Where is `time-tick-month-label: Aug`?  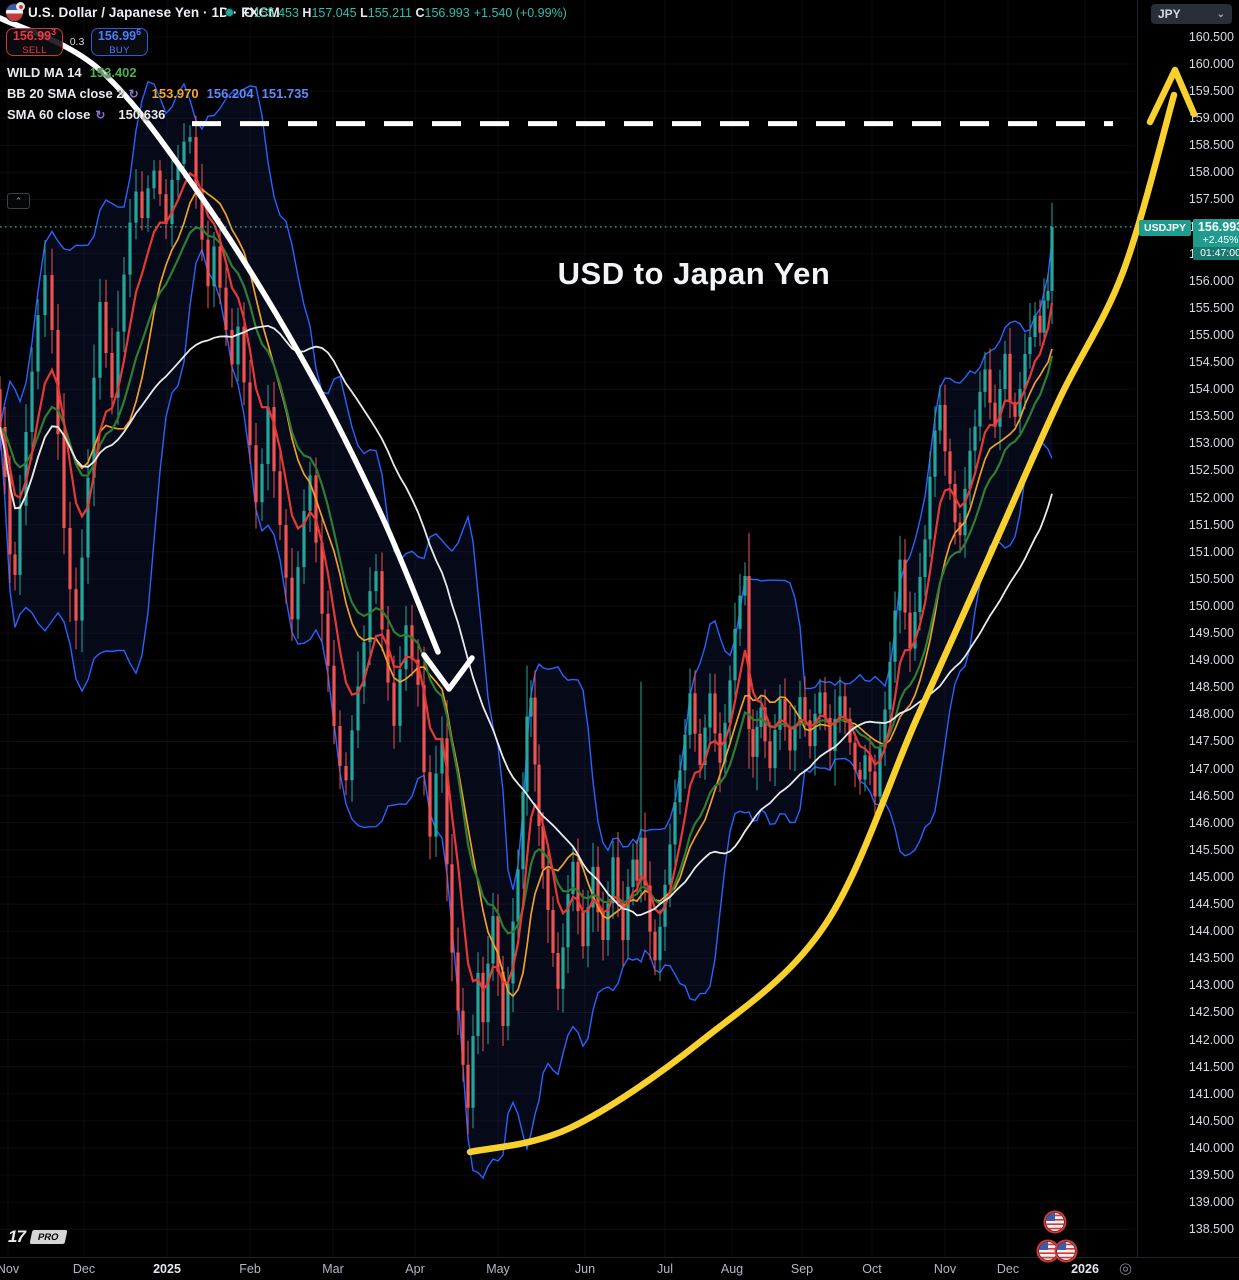 time-tick-month-label: Aug is located at coordinates (732, 1269).